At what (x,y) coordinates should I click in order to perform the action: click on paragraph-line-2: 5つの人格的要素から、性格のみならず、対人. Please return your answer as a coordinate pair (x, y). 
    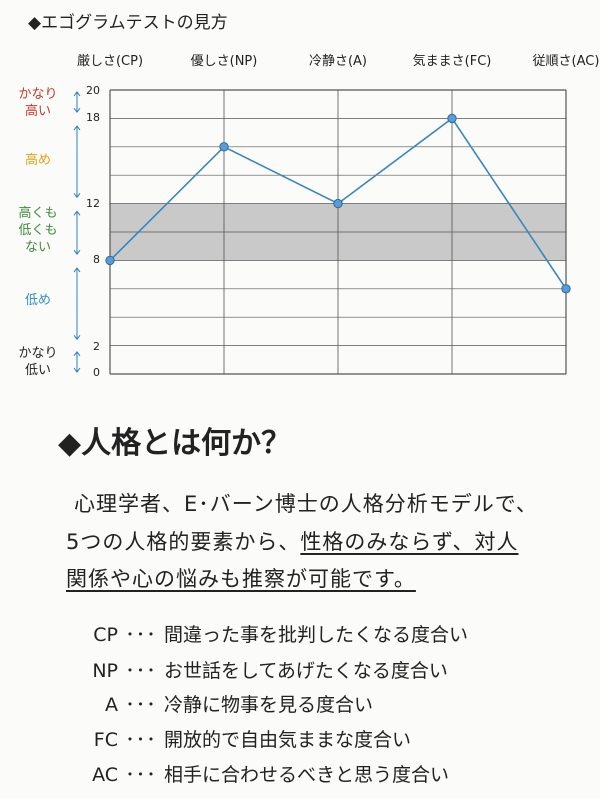
    Looking at the image, I should click on (292, 541).